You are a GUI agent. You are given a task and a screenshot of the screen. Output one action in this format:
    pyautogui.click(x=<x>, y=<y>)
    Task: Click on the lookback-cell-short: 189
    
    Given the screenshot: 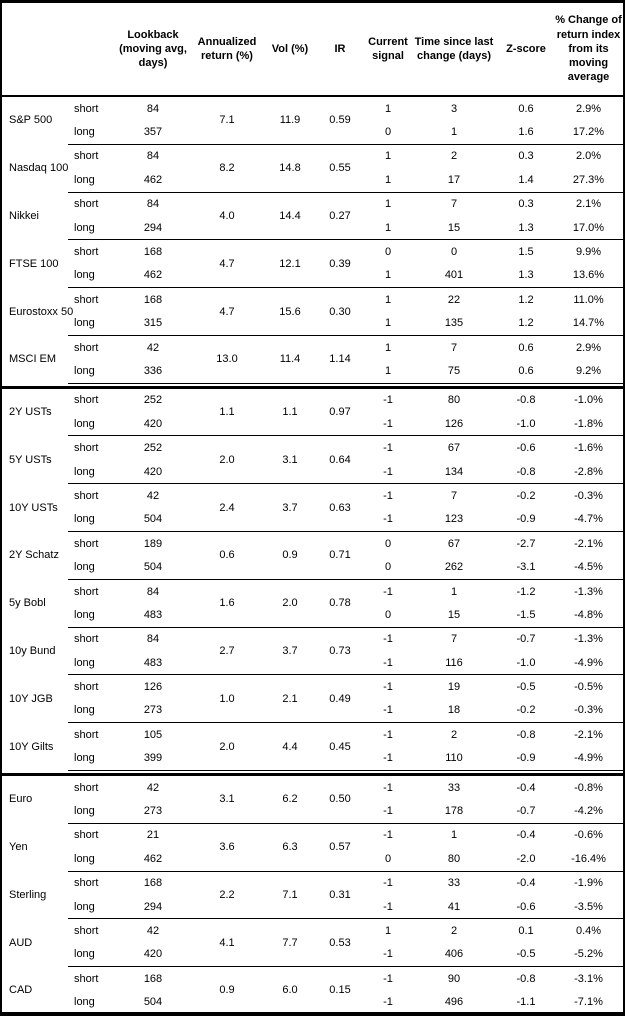 What is the action you would take?
    pyautogui.click(x=153, y=543)
    